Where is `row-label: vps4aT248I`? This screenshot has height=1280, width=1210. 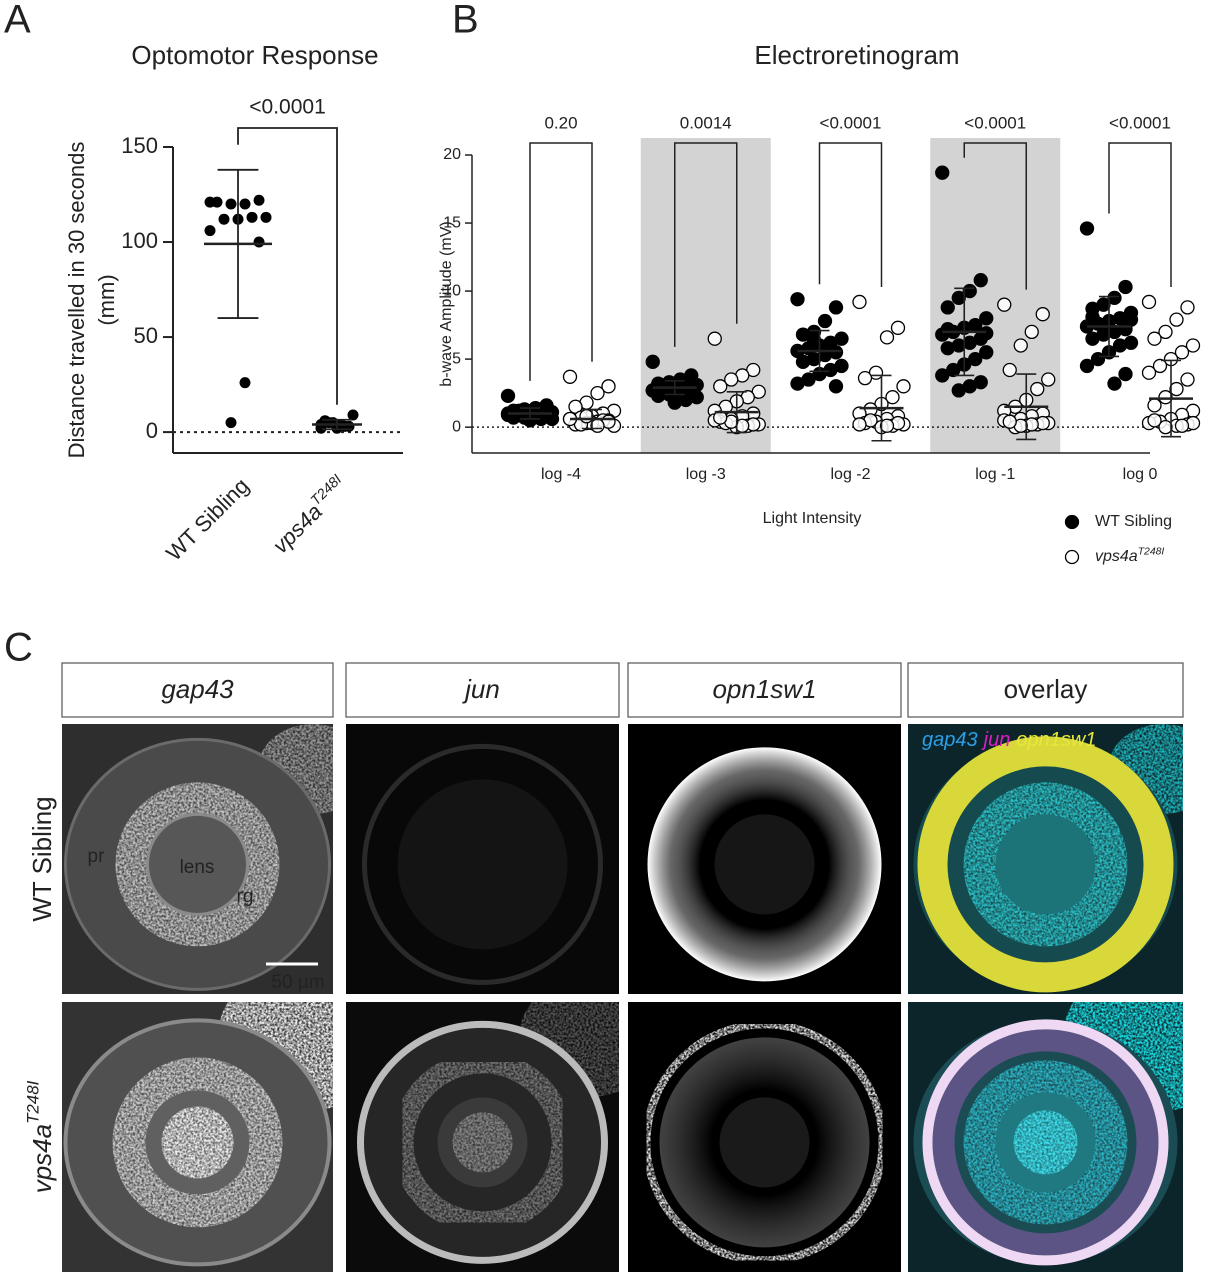
row-label: vps4aT248I is located at coordinates (40, 1136).